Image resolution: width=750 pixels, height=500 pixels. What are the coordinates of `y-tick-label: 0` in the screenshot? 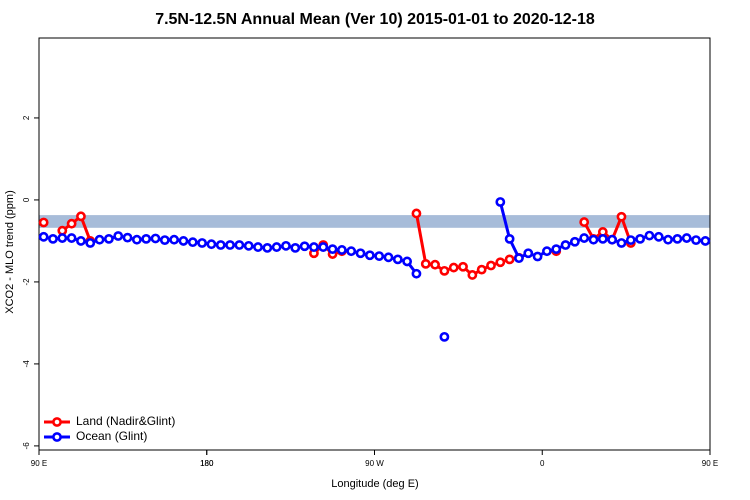 It's located at (26, 199).